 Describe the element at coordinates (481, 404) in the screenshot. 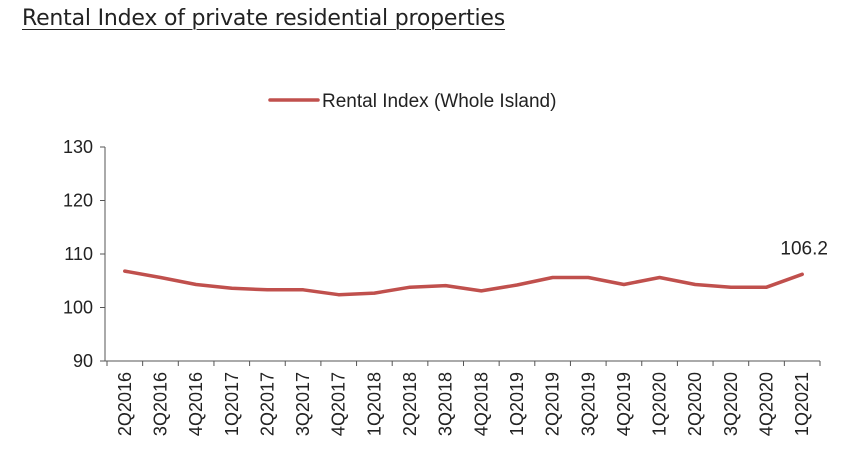

I see `x-tick-label: 4Q2018` at that location.